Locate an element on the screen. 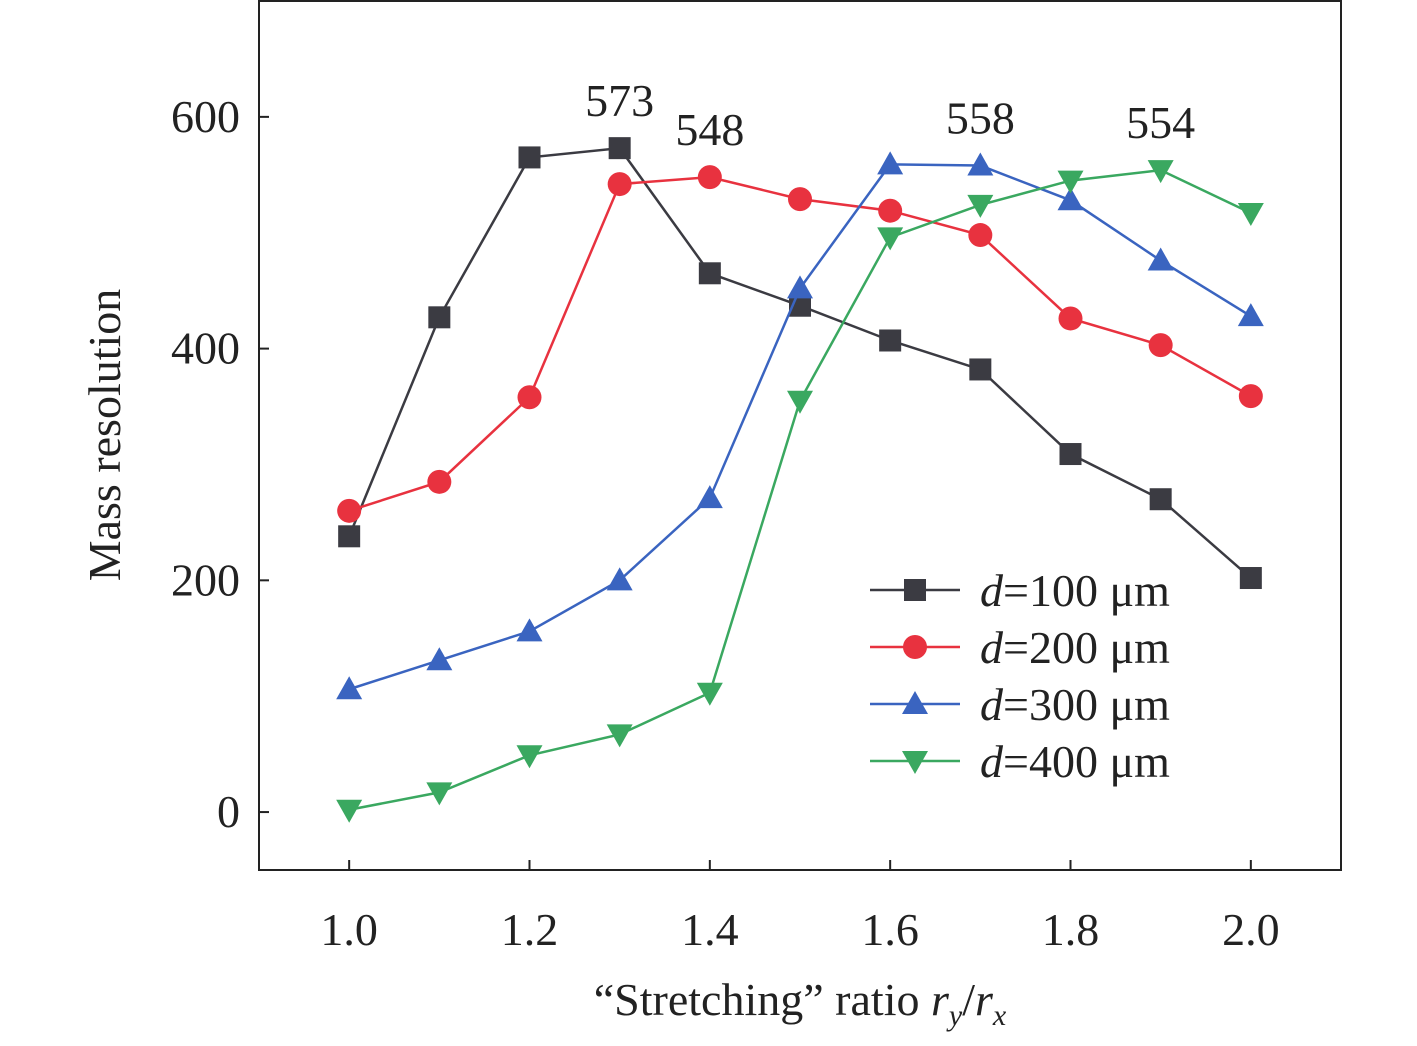 The width and height of the screenshot is (1417, 1046). x-tick-label: 1.0 is located at coordinates (349, 929).